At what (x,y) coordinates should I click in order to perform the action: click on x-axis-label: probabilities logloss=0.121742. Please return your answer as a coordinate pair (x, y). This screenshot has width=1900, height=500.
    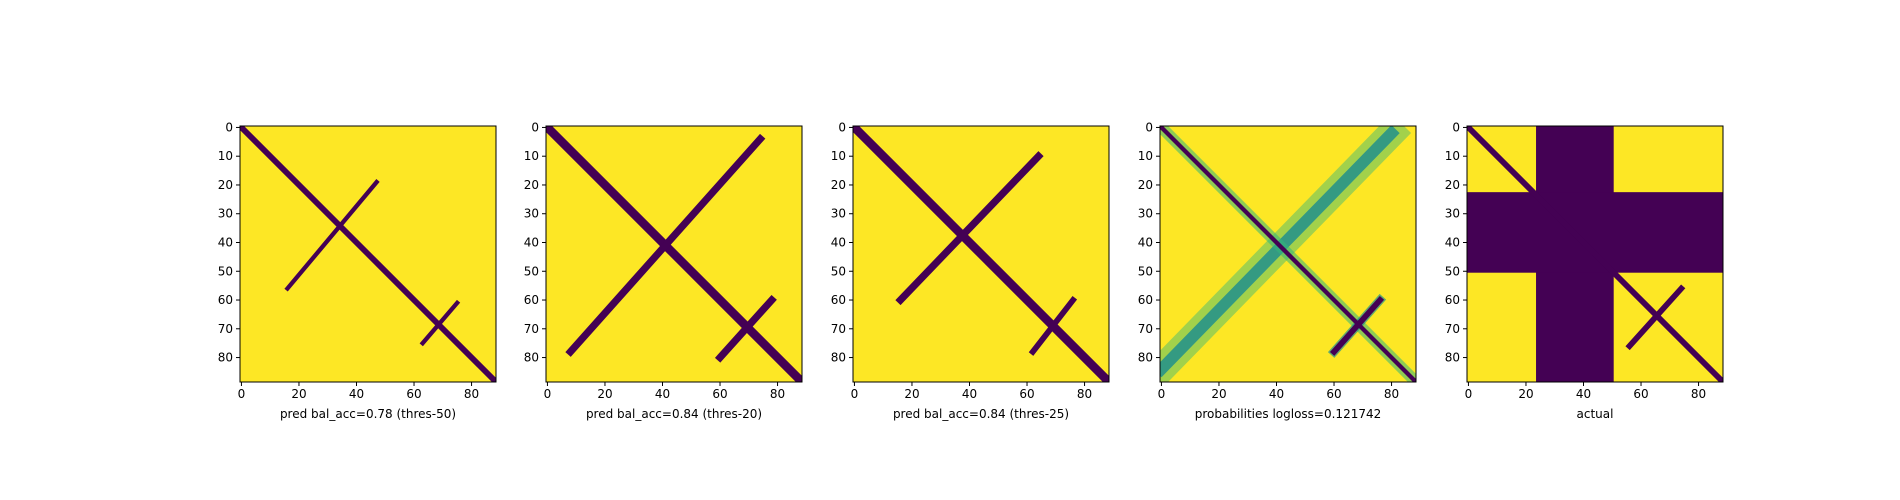
    Looking at the image, I should click on (1288, 414).